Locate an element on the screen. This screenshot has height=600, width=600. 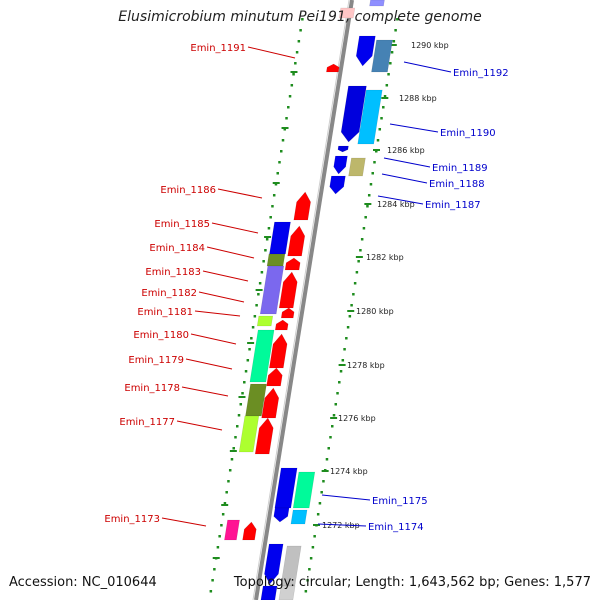
gene-label-right: Emin_1188 is located at coordinates (457, 184).